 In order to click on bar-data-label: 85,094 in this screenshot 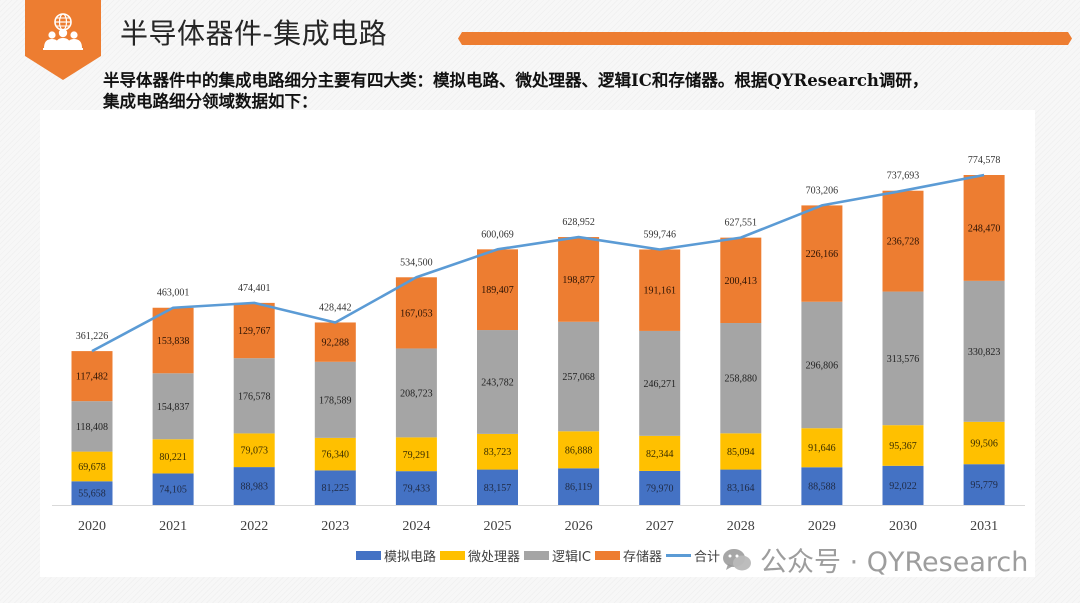, I will do `click(741, 452)`.